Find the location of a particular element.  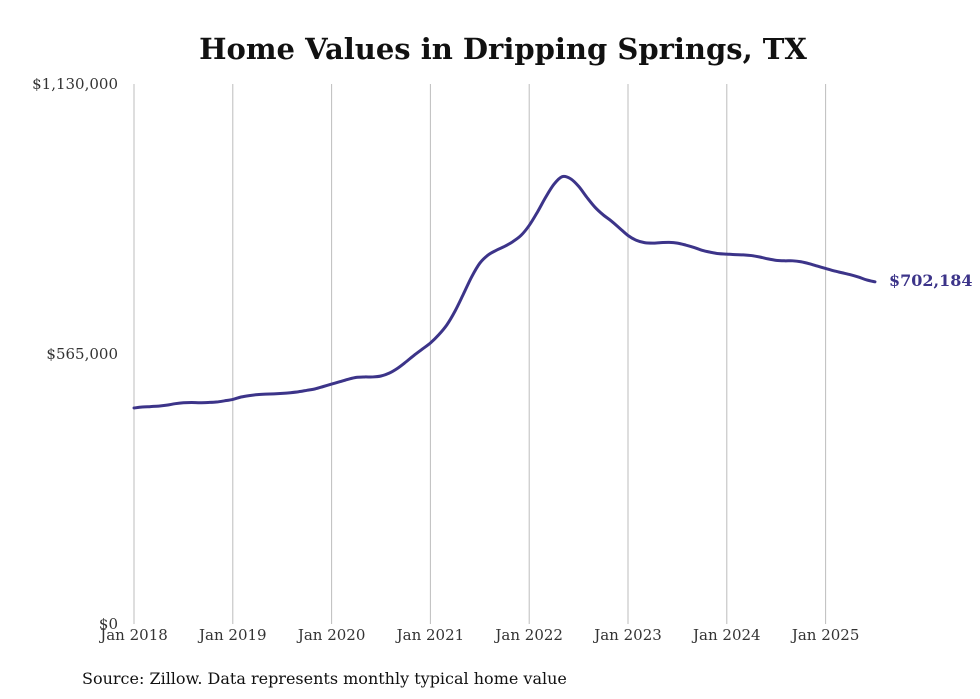

x-tick-label: Jan 2025 is located at coordinates (825, 635).